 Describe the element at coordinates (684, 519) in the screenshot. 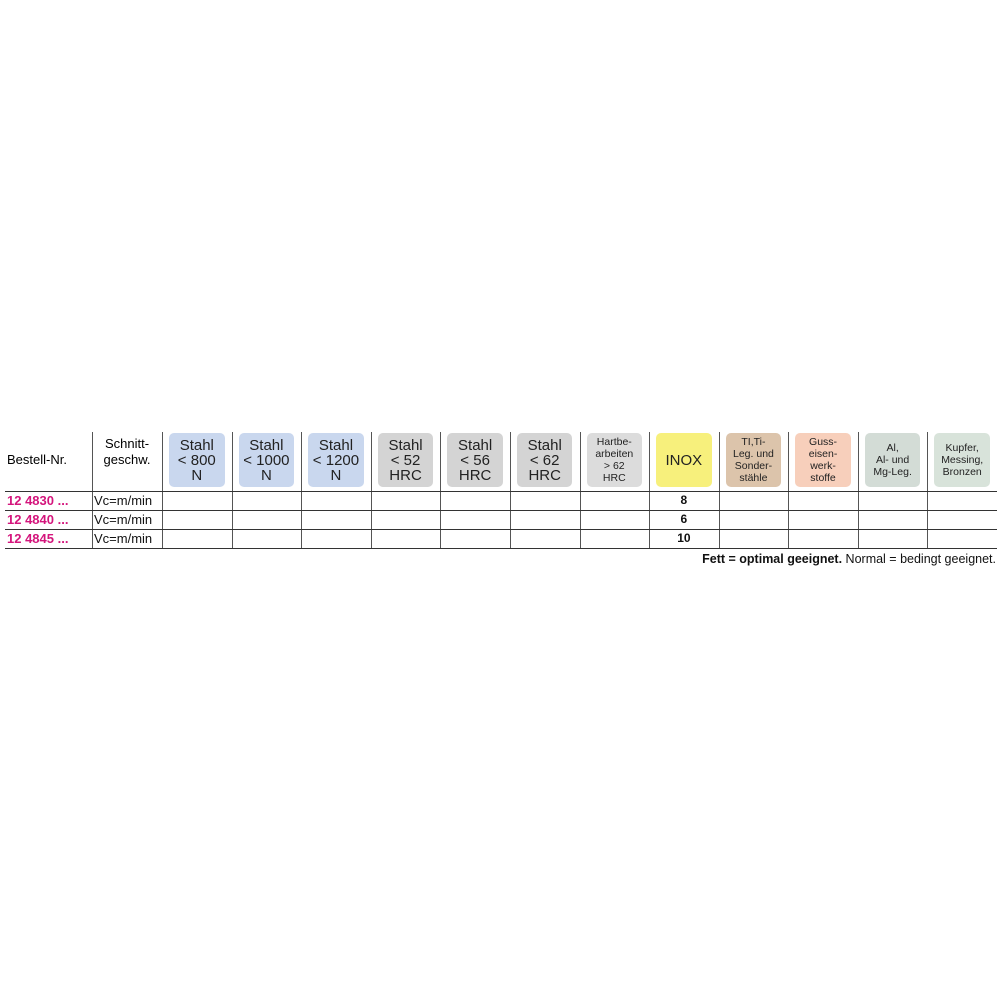

I see `speed-value: 6` at that location.